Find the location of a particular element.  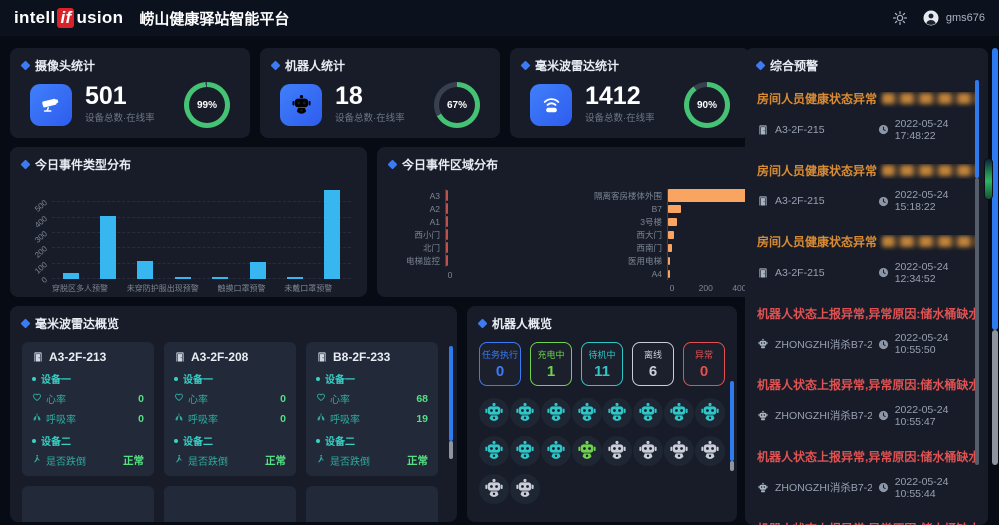

robot-panel-scrollbar is located at coordinates (732, 423).